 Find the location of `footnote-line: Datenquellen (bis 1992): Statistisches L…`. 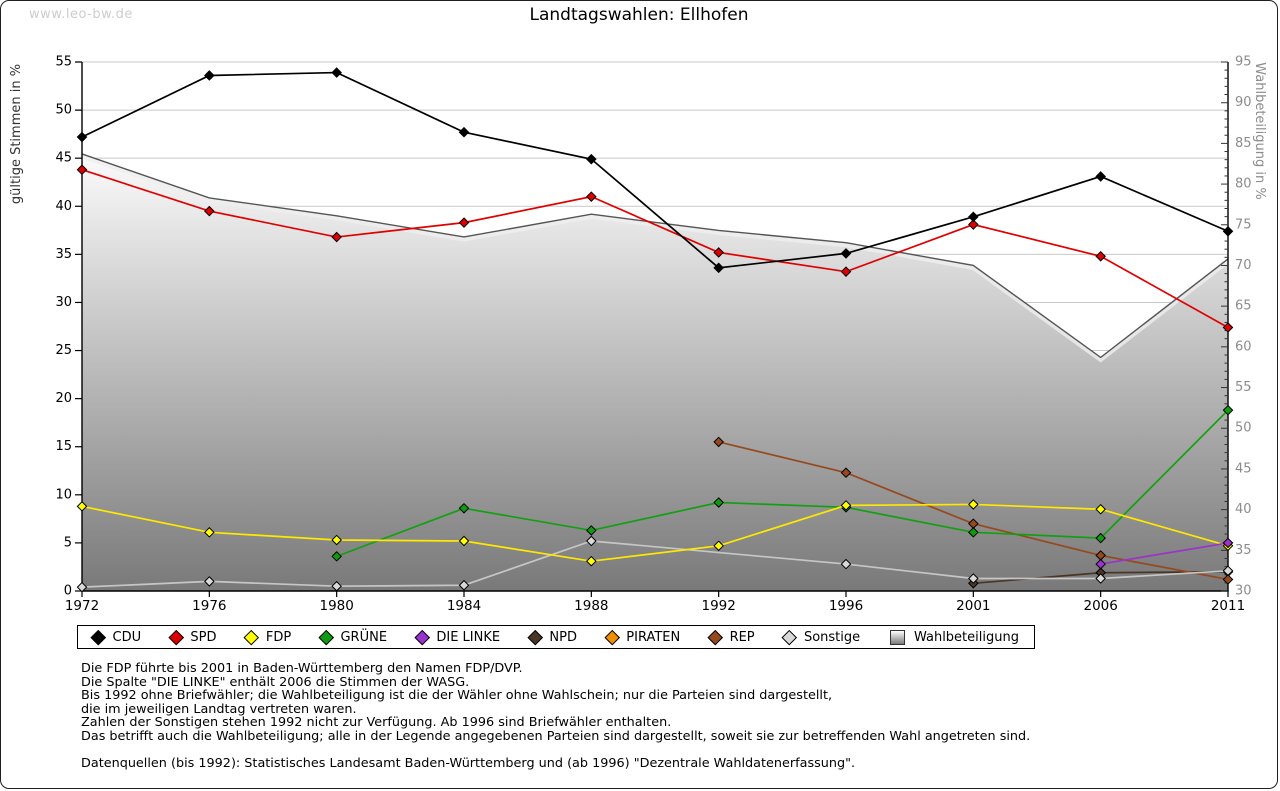

footnote-line: Datenquellen (bis 1992): Statistisches L… is located at coordinates (468, 764).